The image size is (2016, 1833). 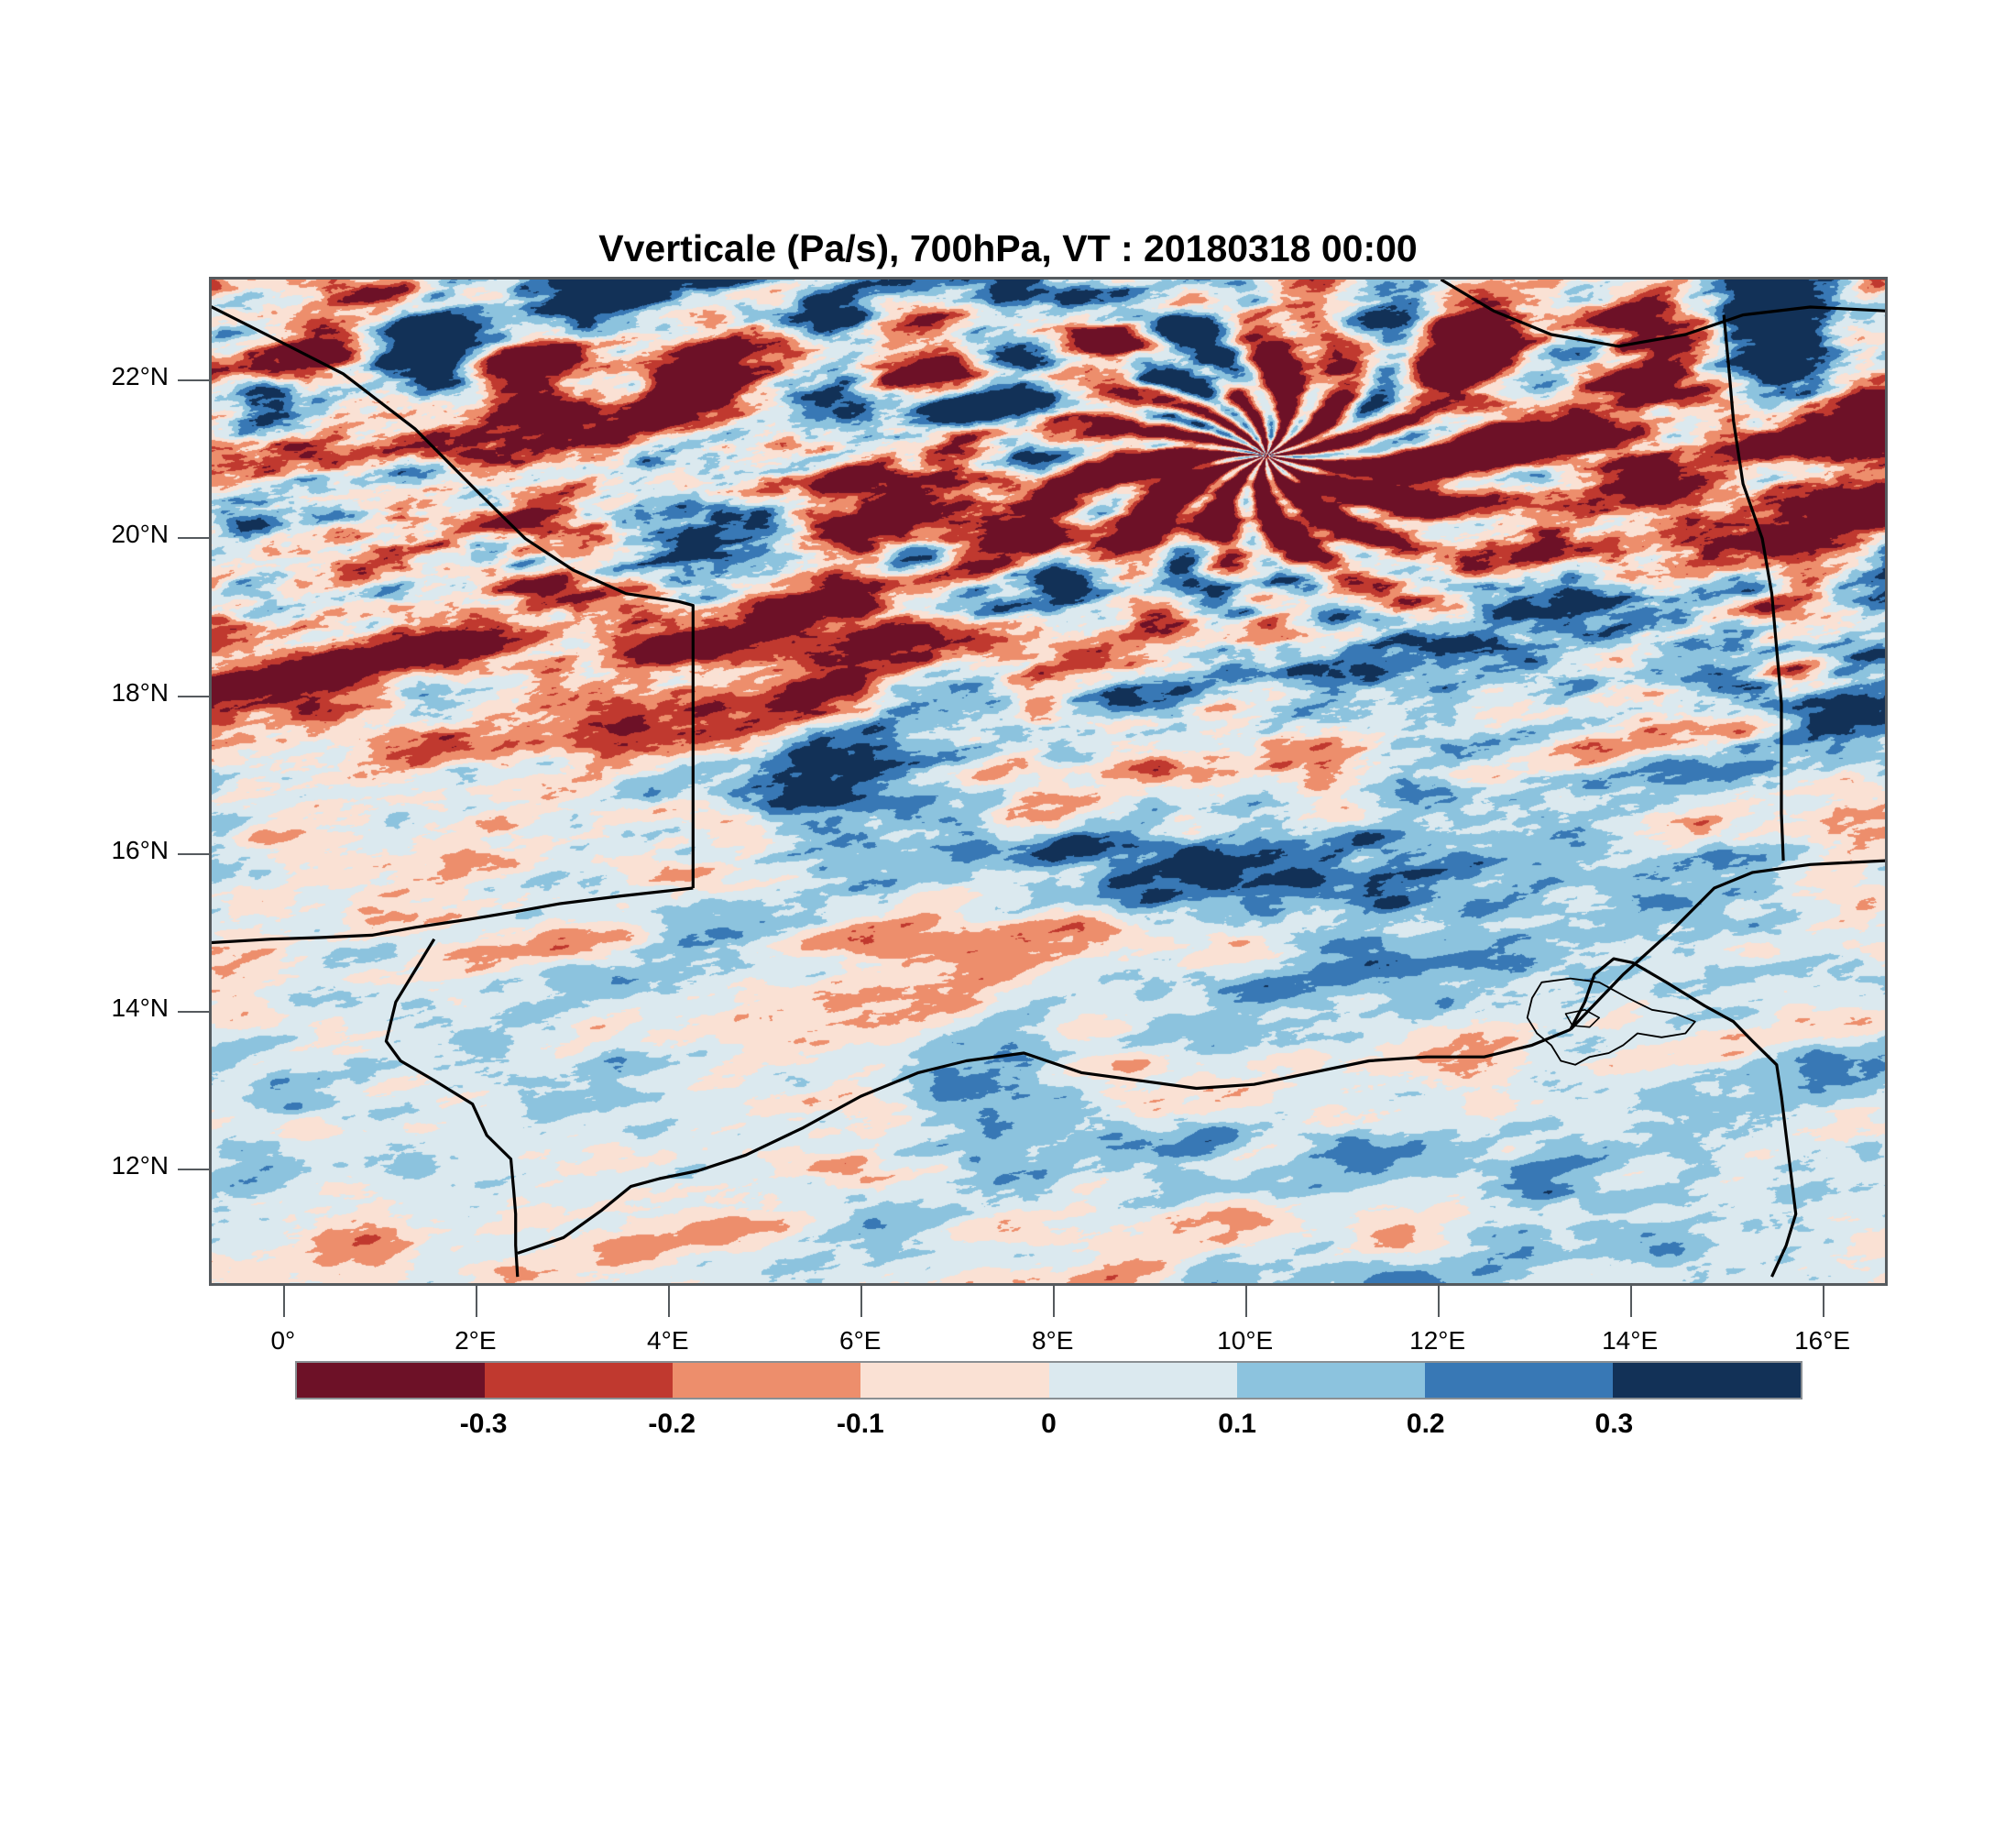 I want to click on colorbar-label-0.3: 0.3, so click(x=1614, y=1424).